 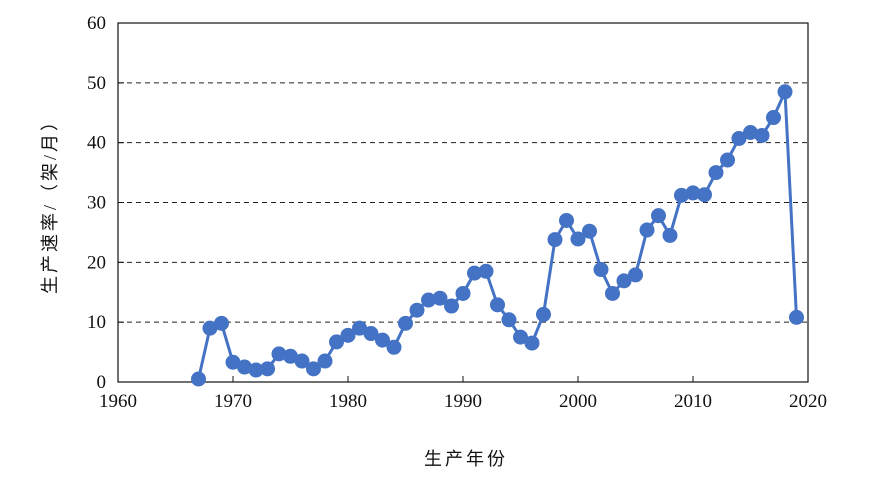 I want to click on data-point-1990, so click(x=463, y=293).